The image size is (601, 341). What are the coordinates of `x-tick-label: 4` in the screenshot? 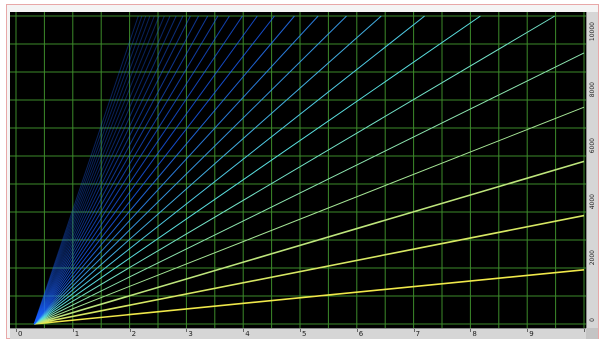 It's located at (247, 334).